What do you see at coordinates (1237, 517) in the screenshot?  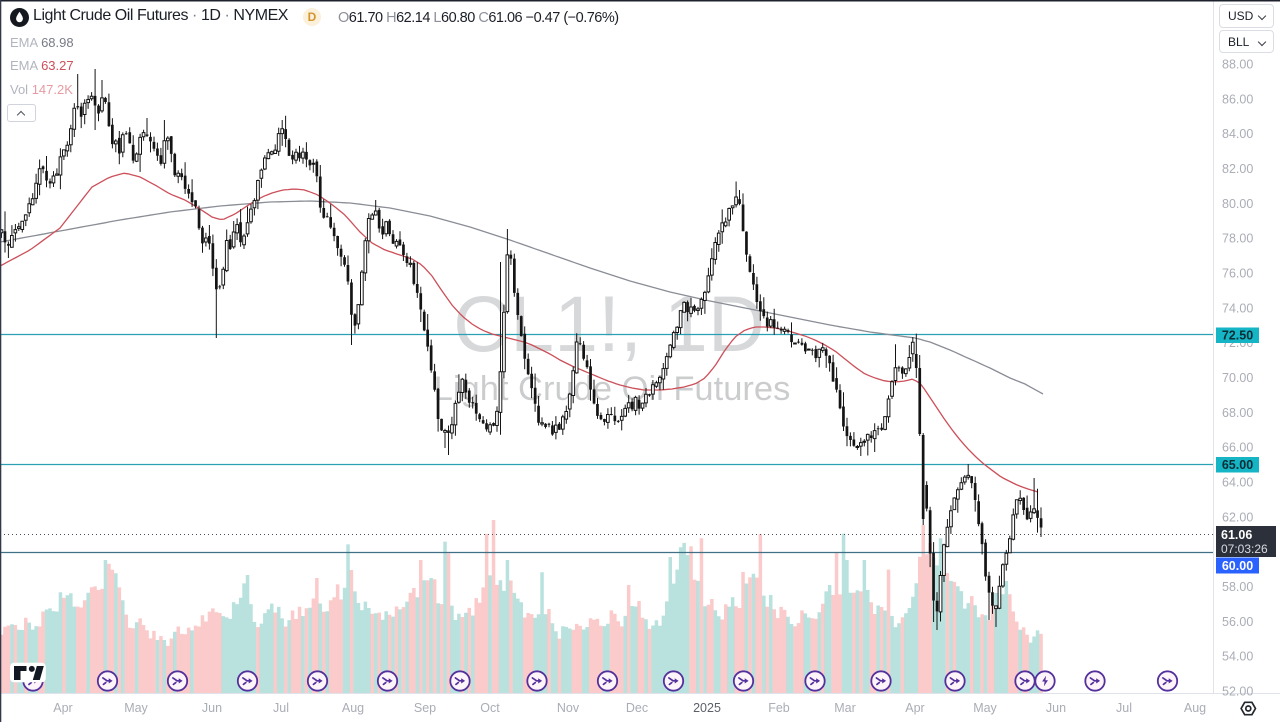 I see `svg-text: 62.00` at bounding box center [1237, 517].